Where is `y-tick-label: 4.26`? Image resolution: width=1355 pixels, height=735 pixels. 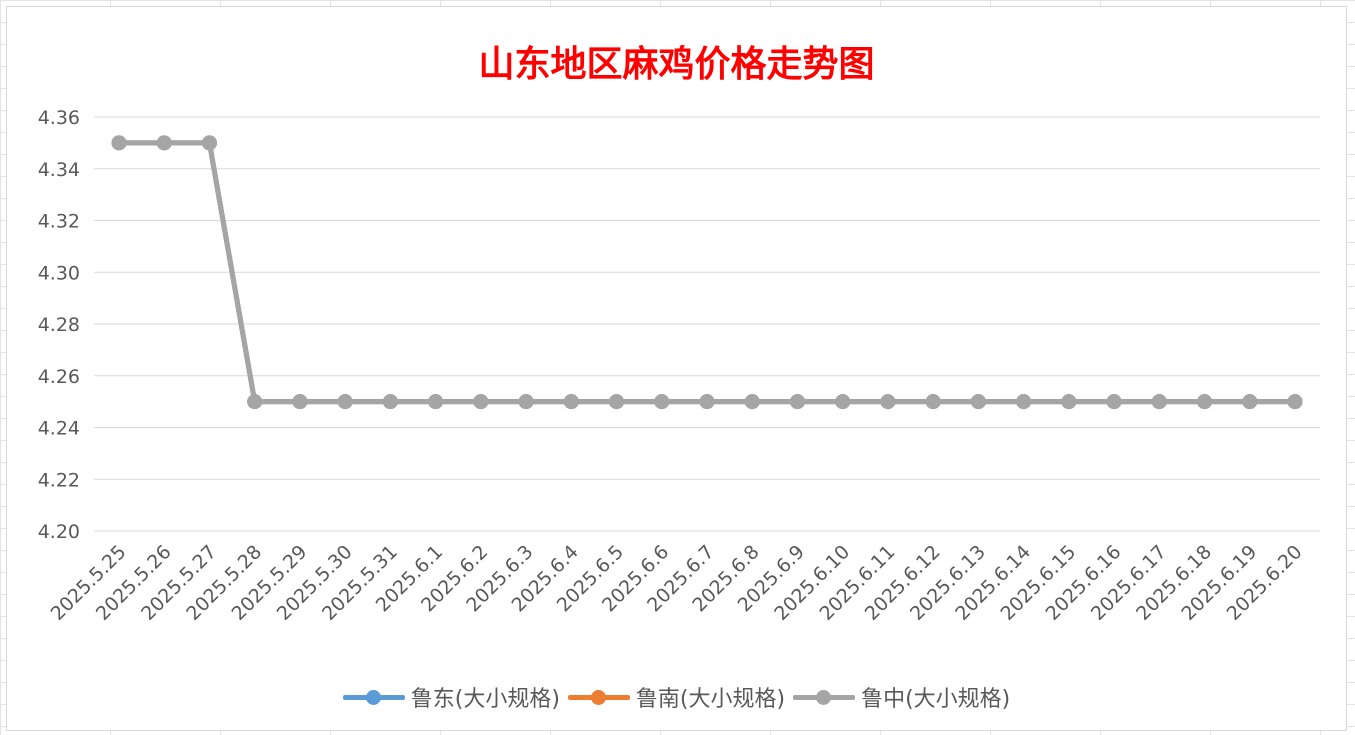 y-tick-label: 4.26 is located at coordinates (59, 377).